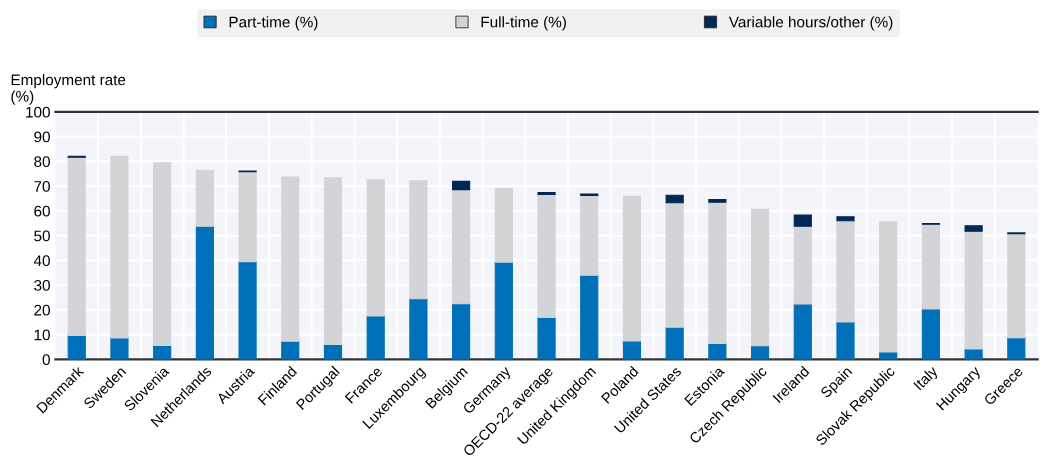 The image size is (1045, 476). What do you see at coordinates (41, 261) in the screenshot?
I see `y-tick-label: 40` at bounding box center [41, 261].